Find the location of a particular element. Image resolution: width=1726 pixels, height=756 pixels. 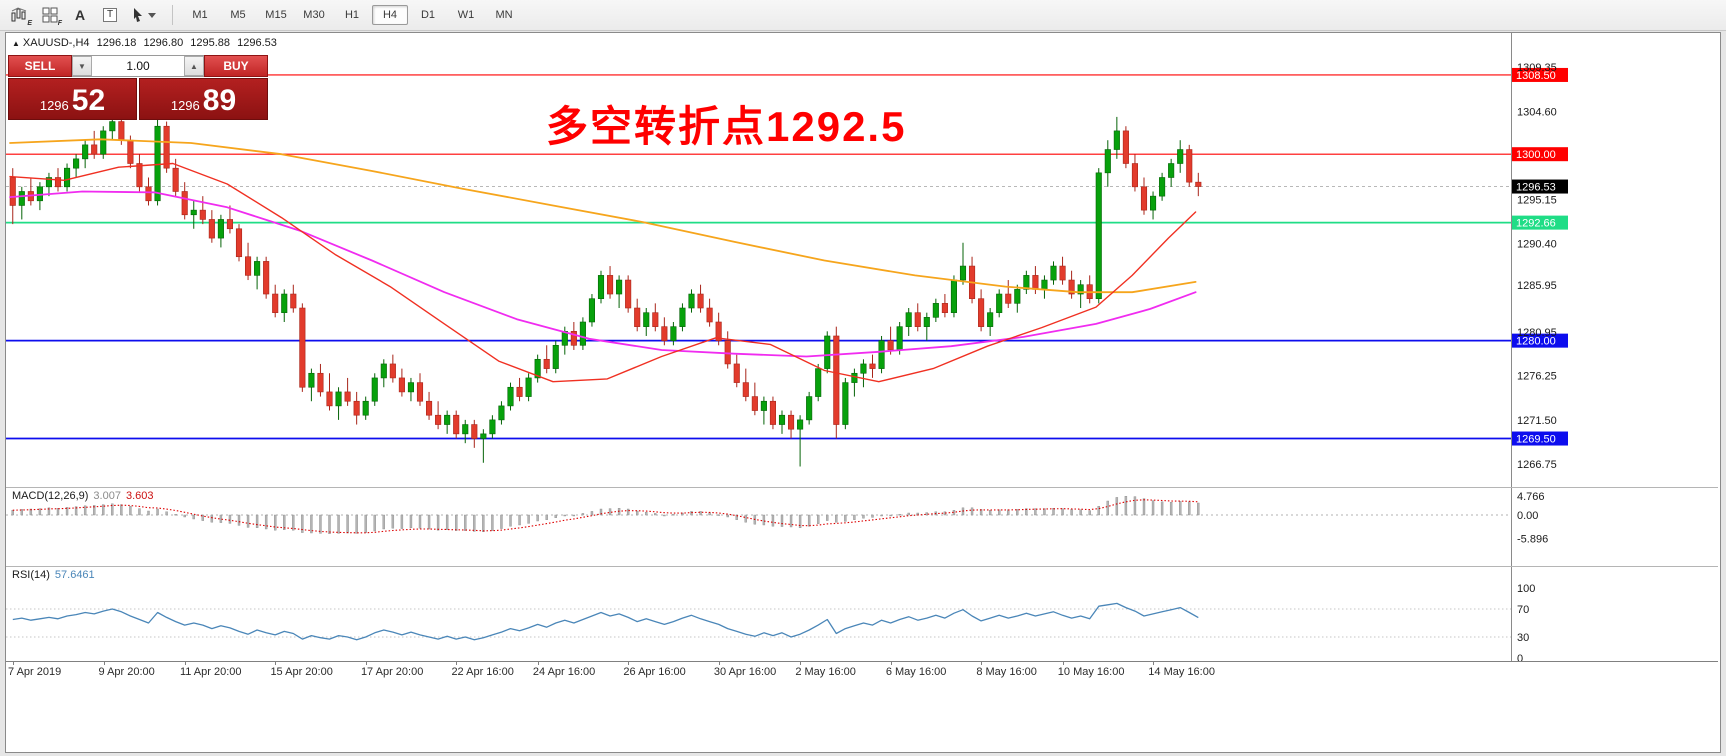

icon-sub-label: F is located at coordinates (59, 23).